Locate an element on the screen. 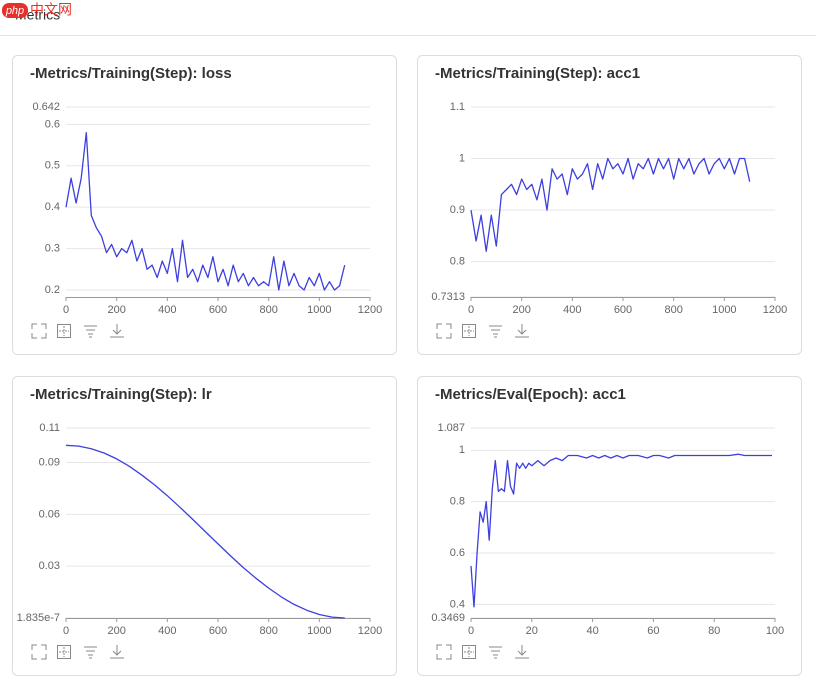 Image resolution: width=816 pixels, height=688 pixels. chart-title: -Metrics/Training(Step): lr is located at coordinates (121, 394).